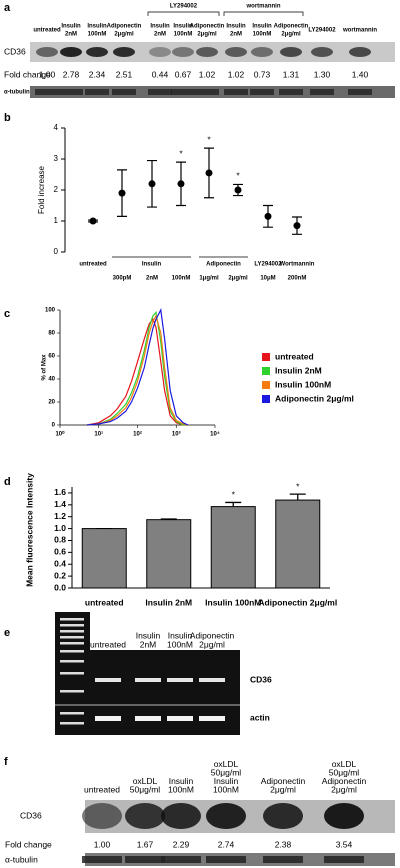 The image size is (400, 868). Describe the element at coordinates (21, 859) in the screenshot. I see `row-label: α-tubulin` at that location.